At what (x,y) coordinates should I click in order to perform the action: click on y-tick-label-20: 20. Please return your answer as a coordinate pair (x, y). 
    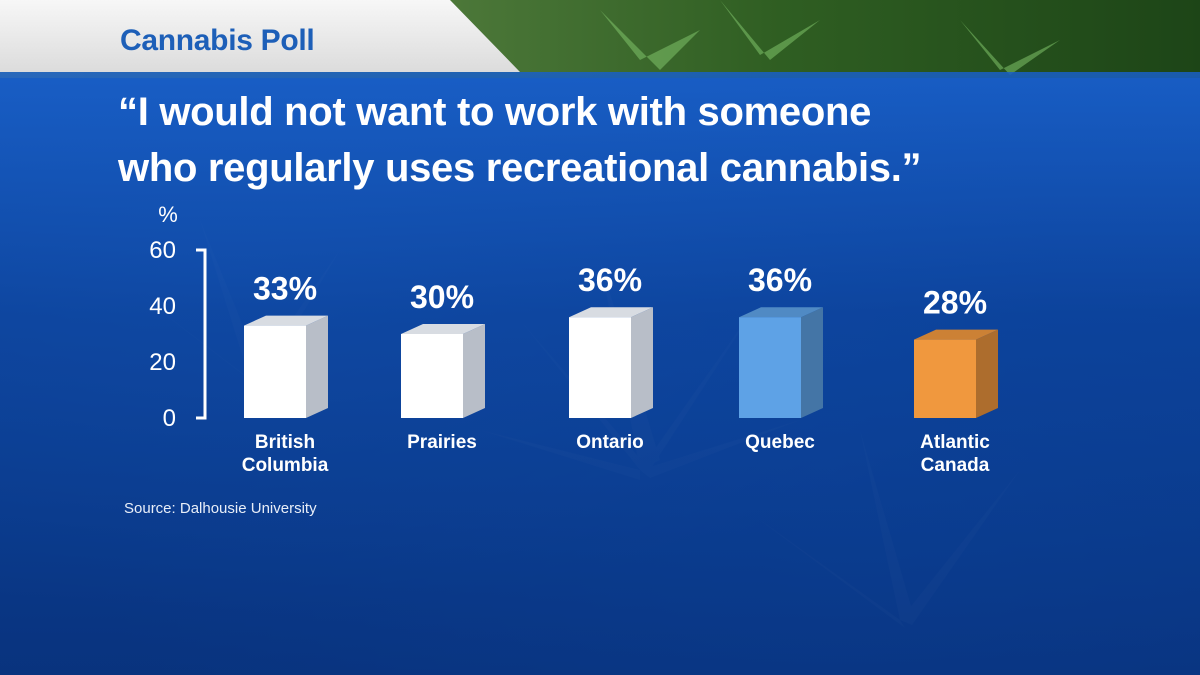
    Looking at the image, I should click on (162, 362).